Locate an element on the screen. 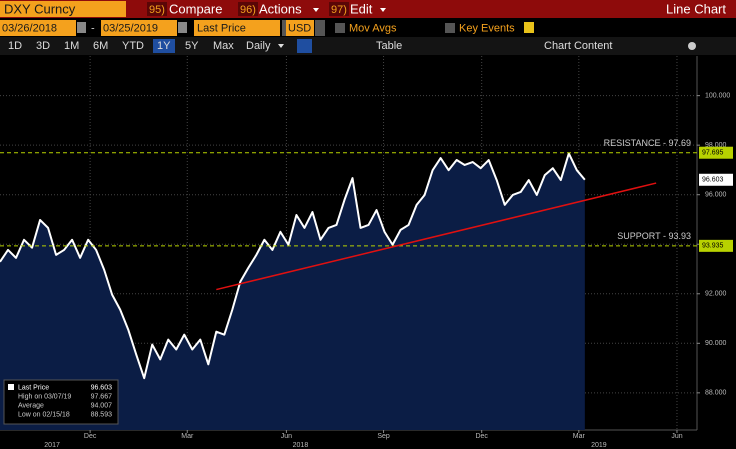 Image resolution: width=736 pixels, height=449 pixels. legend-stat-value: 88.593 is located at coordinates (102, 414).